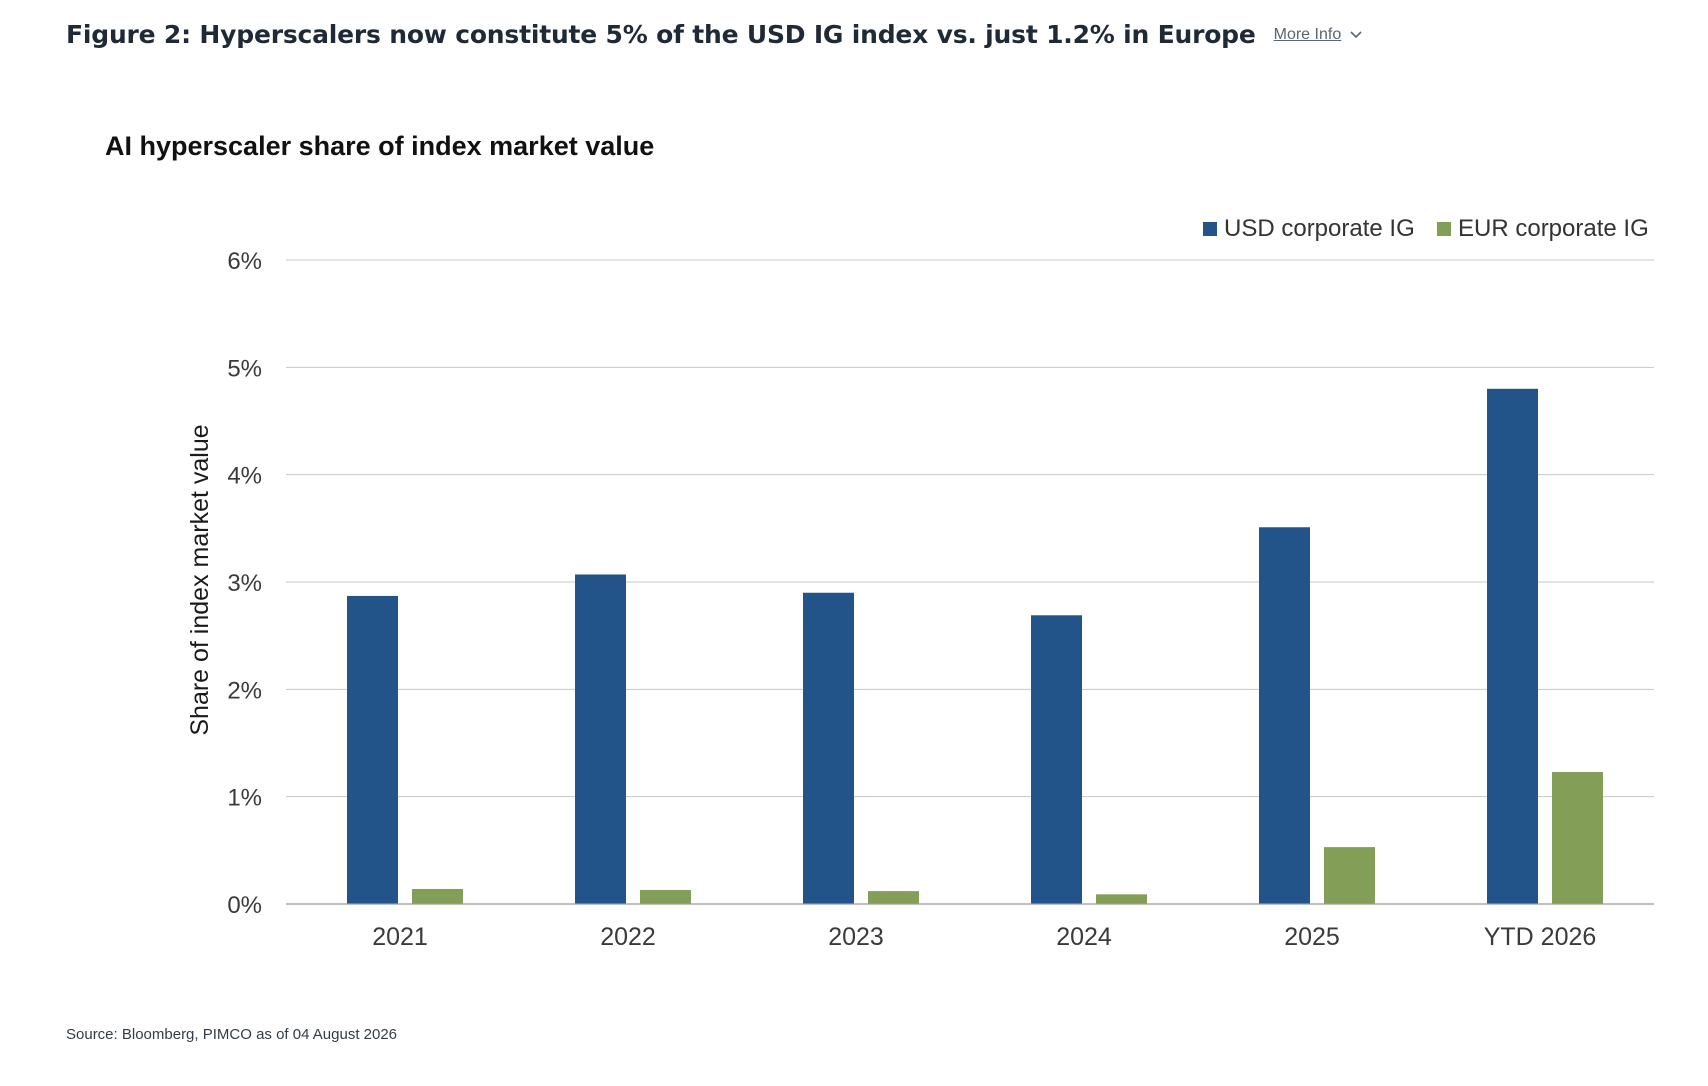 The height and width of the screenshot is (1086, 1708). Describe the element at coordinates (1319, 228) in the screenshot. I see `legend-label-usd: USD corporate IG` at that location.